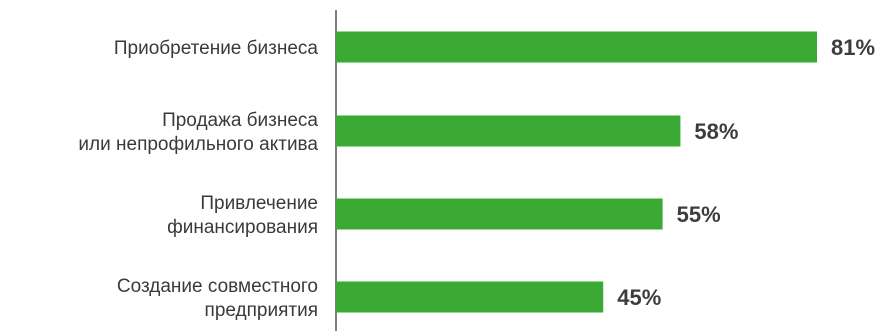 This screenshot has height=331, width=885. What do you see at coordinates (259, 203) in the screenshot?
I see `category-label-3-line-1: Привлечение` at bounding box center [259, 203].